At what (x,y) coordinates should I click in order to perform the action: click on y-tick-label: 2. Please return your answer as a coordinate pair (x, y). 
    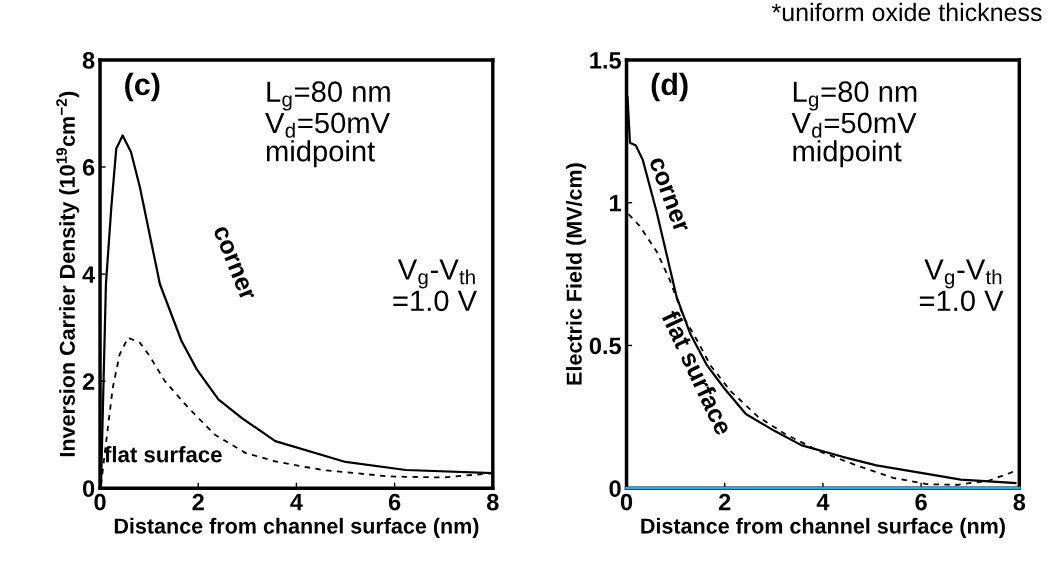
    Looking at the image, I should click on (88, 381).